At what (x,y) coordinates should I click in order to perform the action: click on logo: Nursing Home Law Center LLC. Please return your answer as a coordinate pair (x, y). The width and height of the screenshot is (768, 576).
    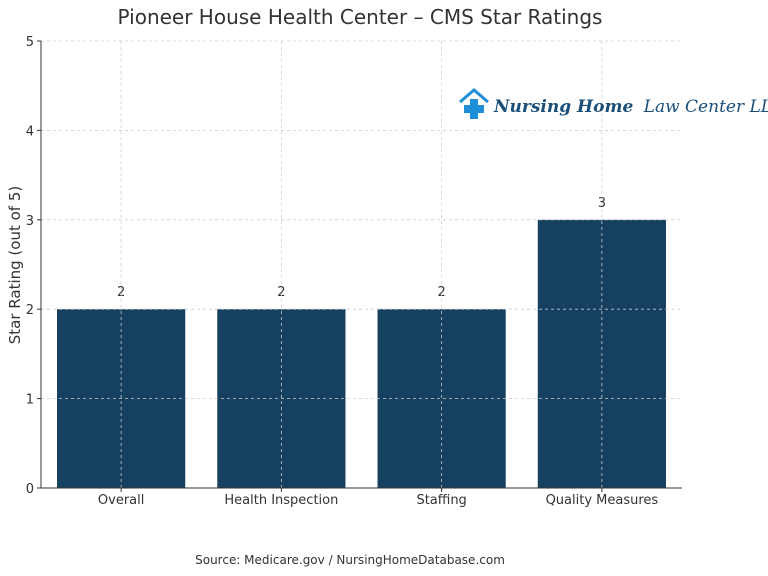
    Looking at the image, I should click on (613, 103).